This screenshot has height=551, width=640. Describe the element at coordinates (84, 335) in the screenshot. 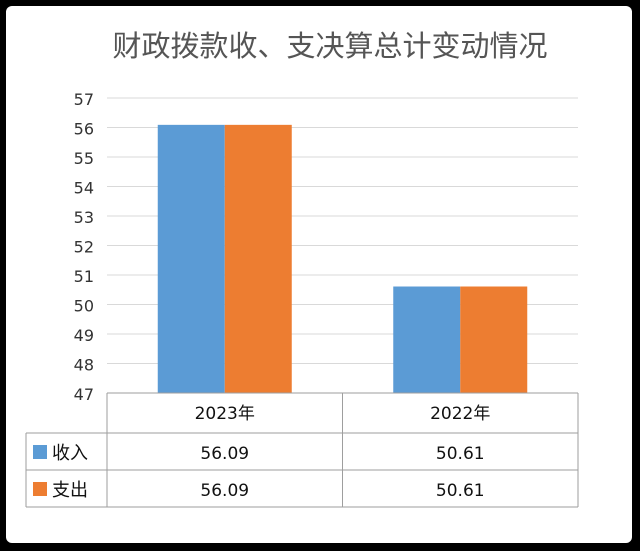

I see `y-tick-label: 49` at that location.